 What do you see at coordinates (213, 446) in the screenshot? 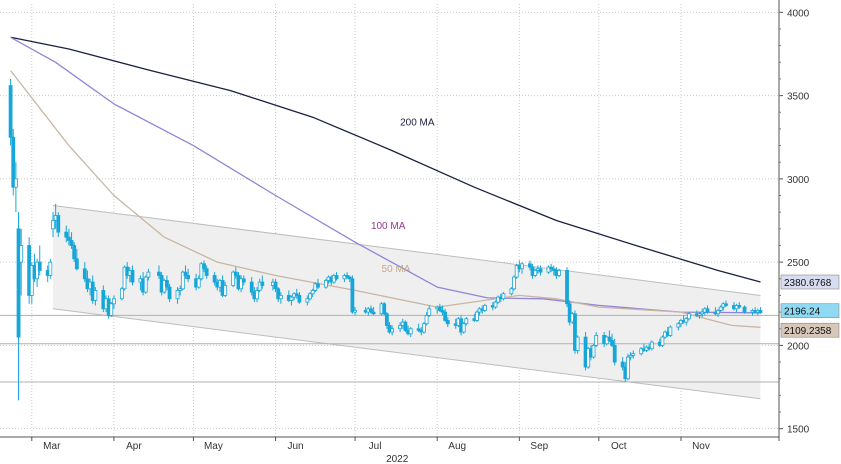
I see `x-tick-label-may: May` at bounding box center [213, 446].